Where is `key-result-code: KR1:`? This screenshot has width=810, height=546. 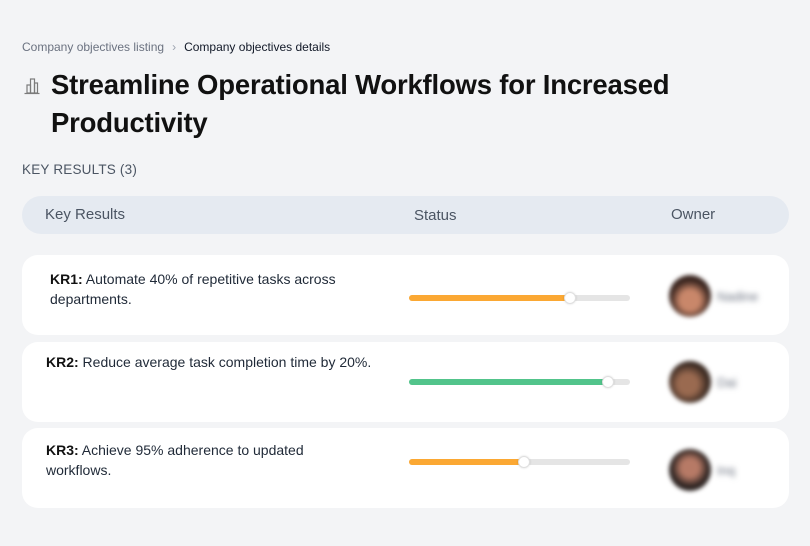 key-result-code: KR1: is located at coordinates (66, 279).